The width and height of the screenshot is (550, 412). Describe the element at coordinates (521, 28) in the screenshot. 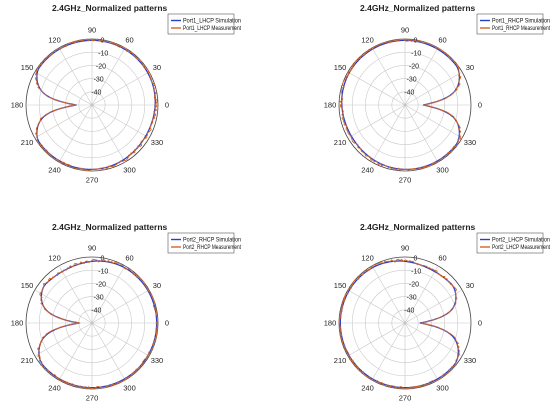

I see `legend-label: Port1_RHCP Measurement` at that location.